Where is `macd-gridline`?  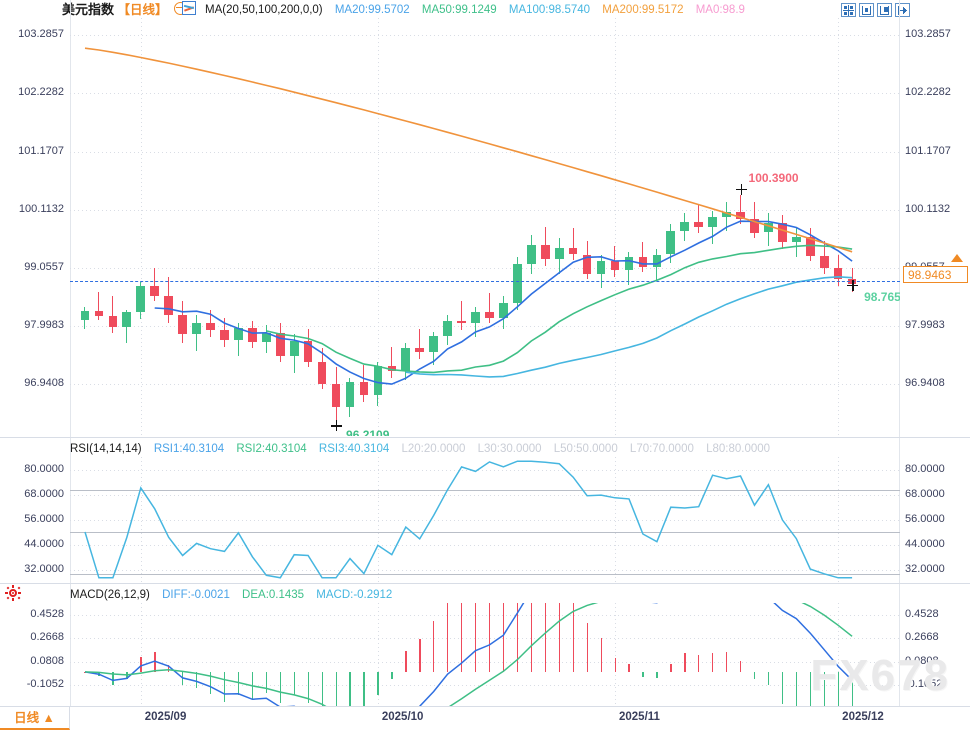
macd-gridline is located at coordinates (485, 686).